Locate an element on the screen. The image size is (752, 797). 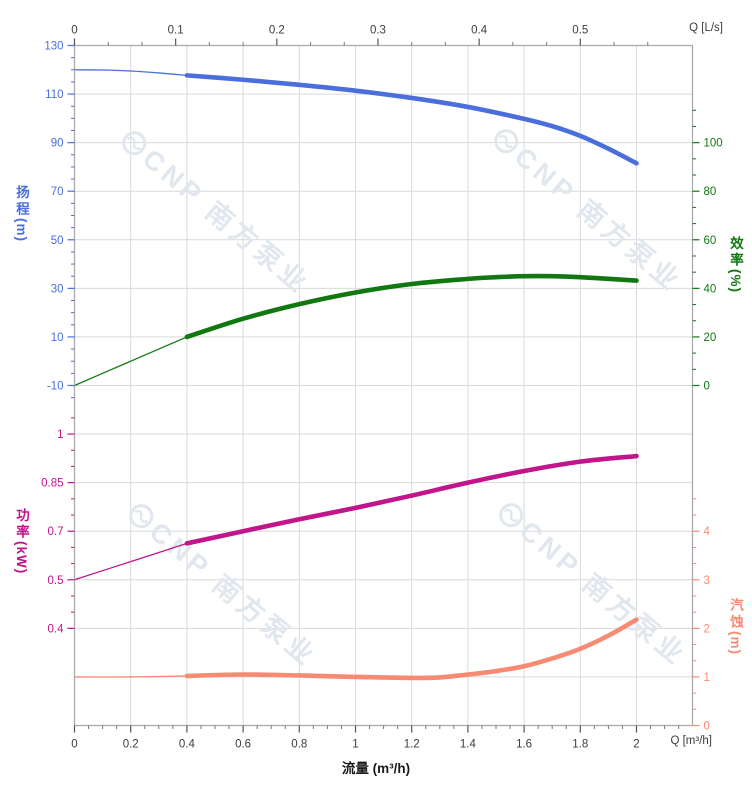
svg-text: 0.3 is located at coordinates (378, 31).